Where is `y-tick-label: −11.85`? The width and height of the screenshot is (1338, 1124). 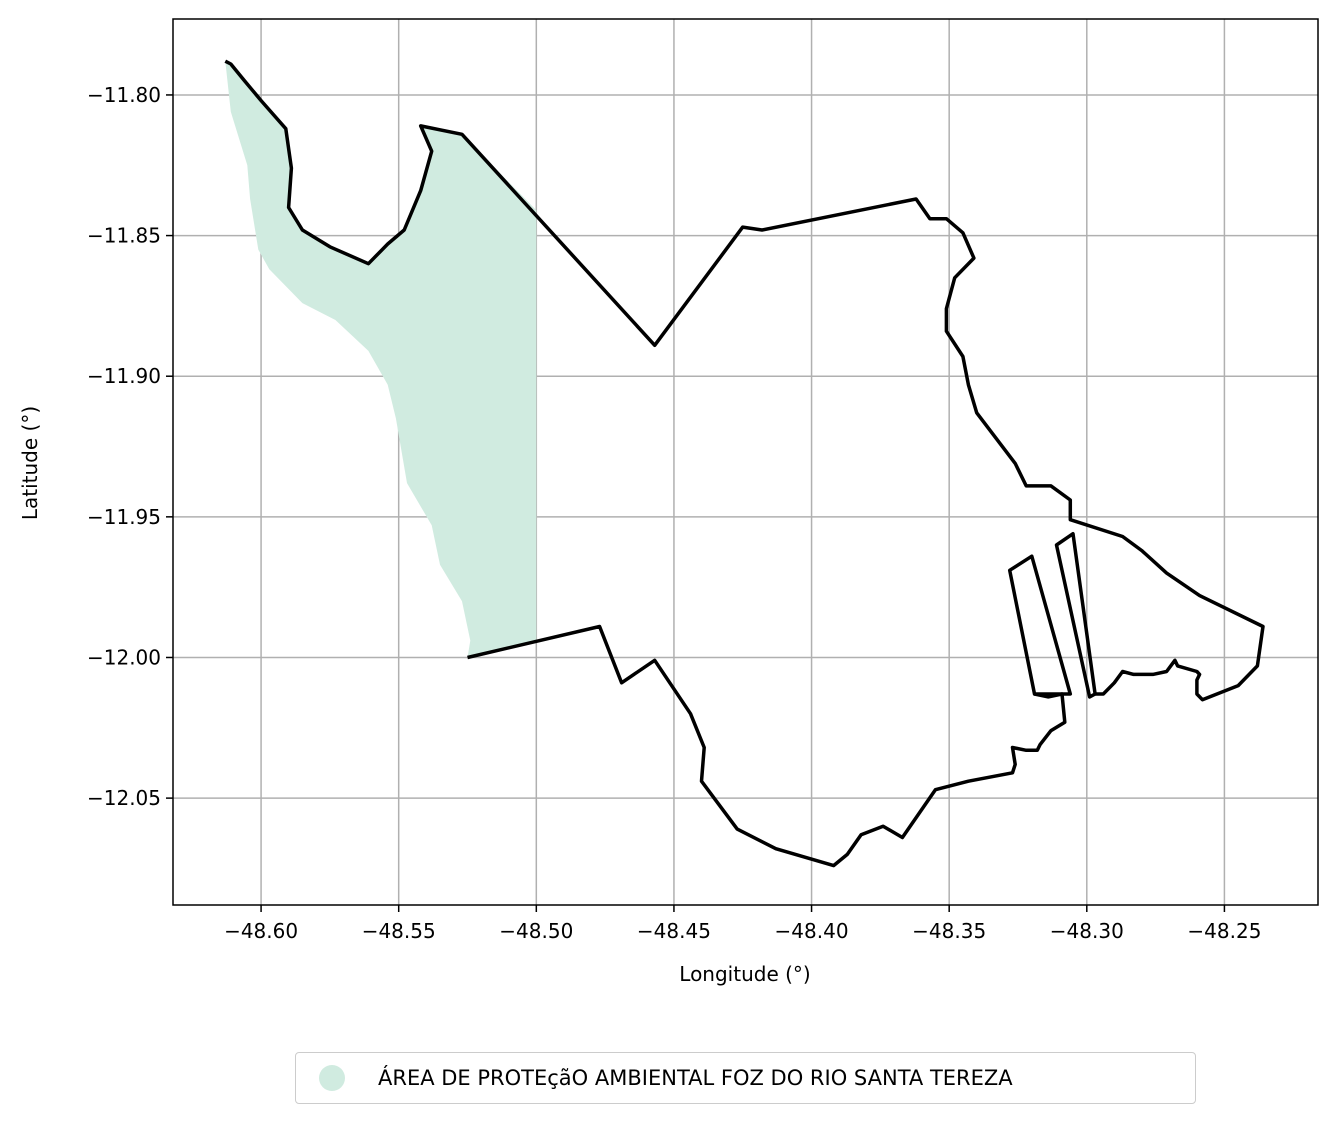
y-tick-label: −11.85 is located at coordinates (124, 236).